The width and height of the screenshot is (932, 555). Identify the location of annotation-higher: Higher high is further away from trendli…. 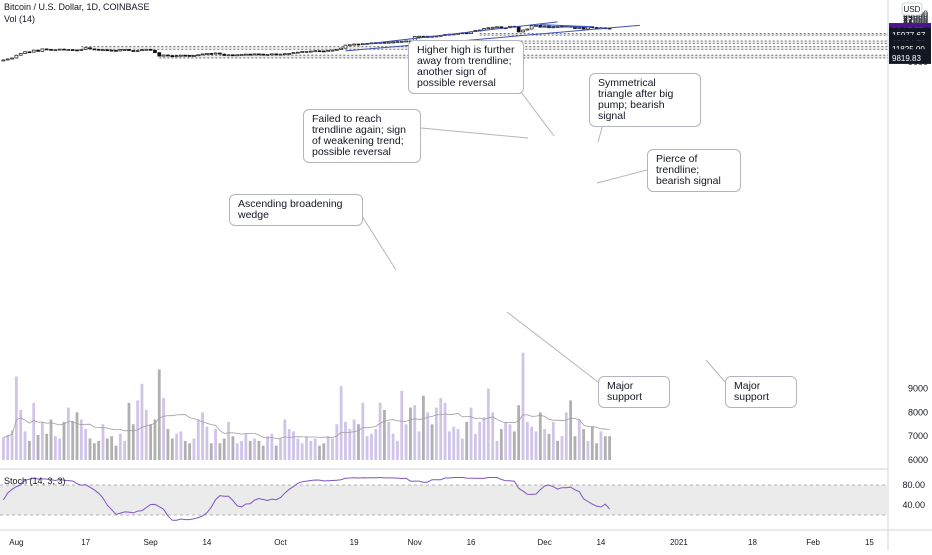
(466, 67).